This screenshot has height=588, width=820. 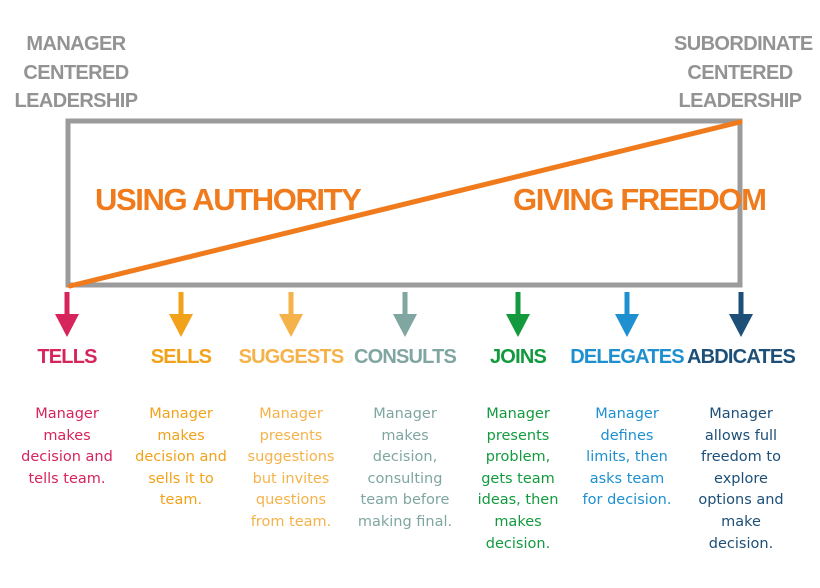 What do you see at coordinates (67, 478) in the screenshot?
I see `description-line: tells team.` at bounding box center [67, 478].